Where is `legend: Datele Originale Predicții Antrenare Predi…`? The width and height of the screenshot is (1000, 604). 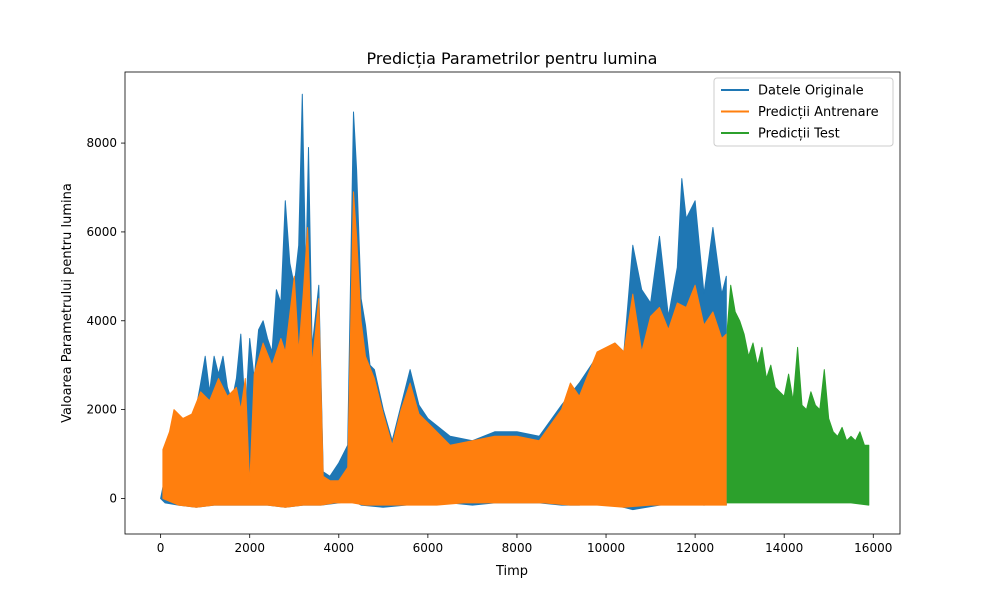 legend: Datele Originale Predicții Antrenare Predi… is located at coordinates (803, 112).